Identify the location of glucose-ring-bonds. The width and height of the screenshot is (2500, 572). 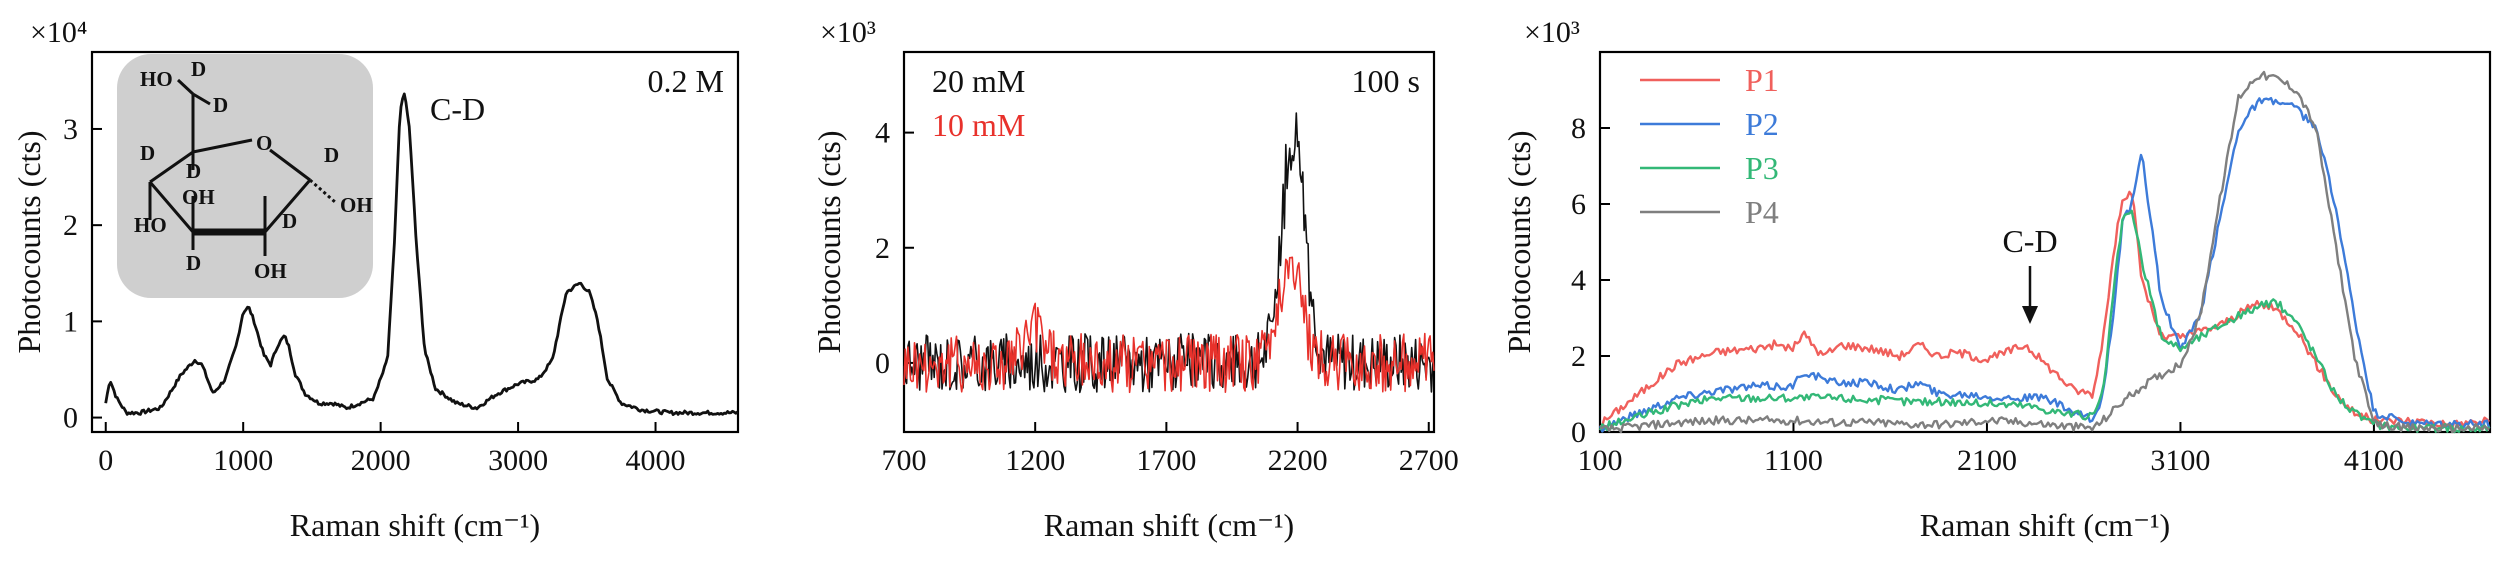
(242, 167).